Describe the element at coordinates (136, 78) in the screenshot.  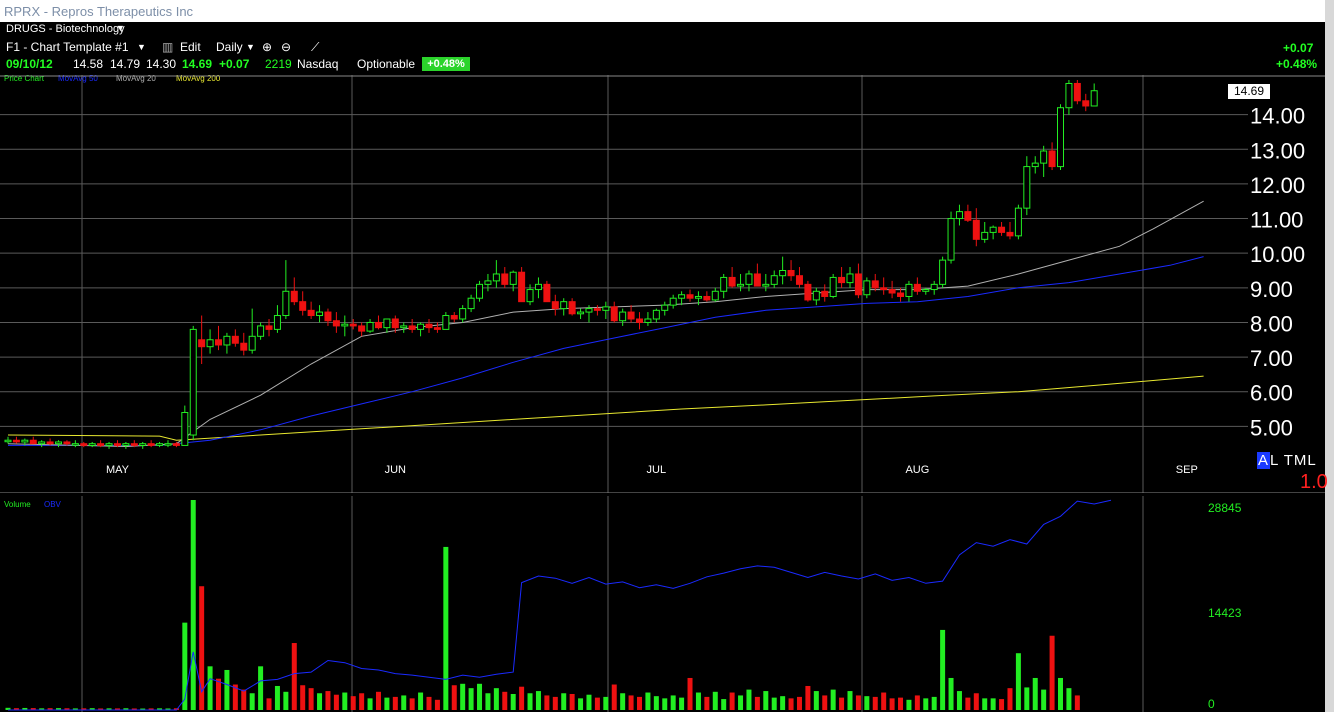
I see `legend-ma20: MovAvg 20` at that location.